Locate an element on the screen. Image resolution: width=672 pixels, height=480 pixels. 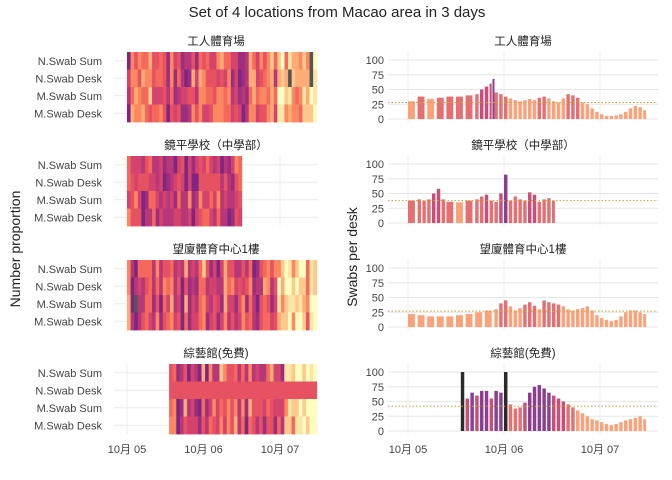
bar-panel: 工人體育場 0 25 50 75 100 is located at coordinates (512, 80).